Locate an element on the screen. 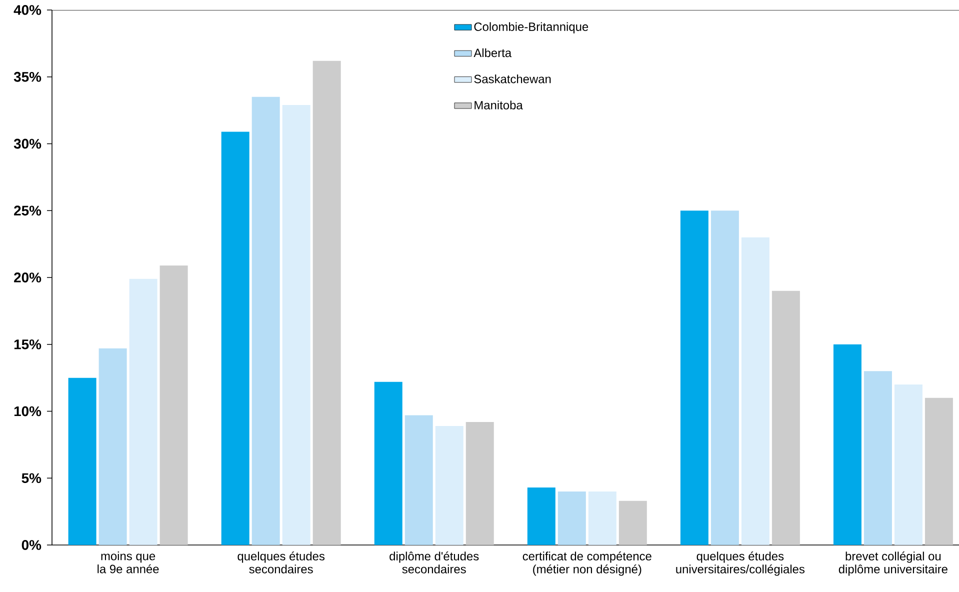 This screenshot has height=592, width=959. y-tick-label: 35% is located at coordinates (28, 77).